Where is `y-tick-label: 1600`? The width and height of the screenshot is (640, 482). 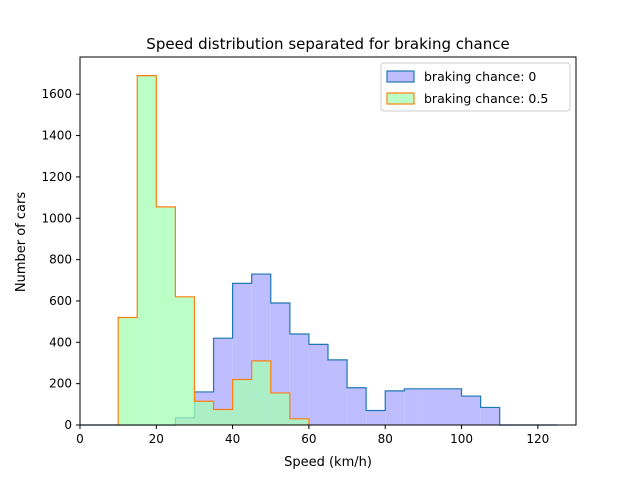
y-tick-label: 1600 is located at coordinates (56, 94).